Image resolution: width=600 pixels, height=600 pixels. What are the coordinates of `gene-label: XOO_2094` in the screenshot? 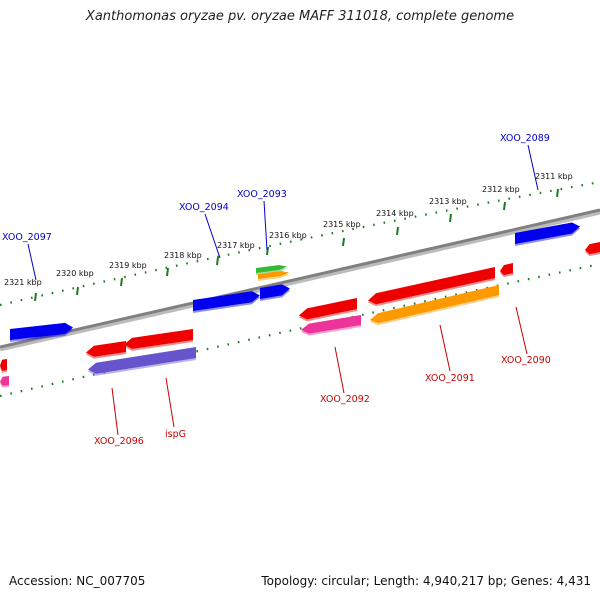 It's located at (204, 207).